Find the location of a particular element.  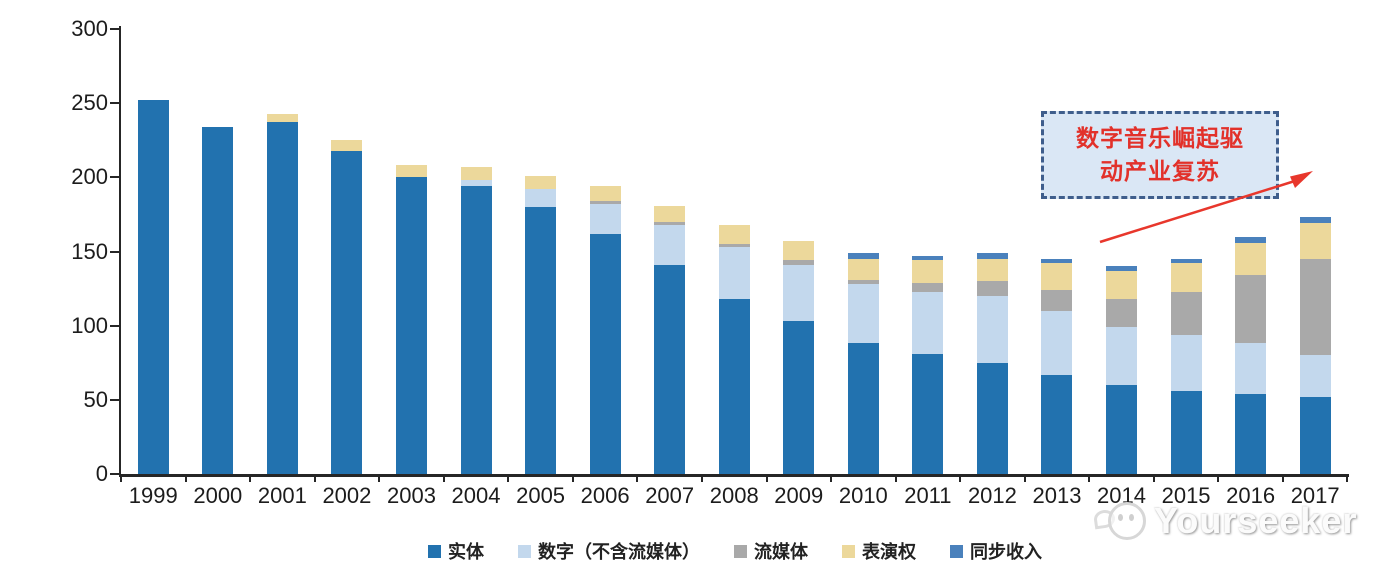

y-axis-line is located at coordinates (120, 251).